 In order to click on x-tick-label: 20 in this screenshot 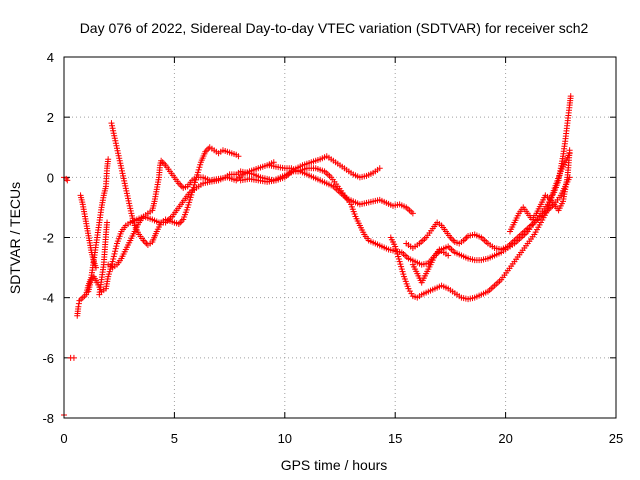, I will do `click(505, 438)`.